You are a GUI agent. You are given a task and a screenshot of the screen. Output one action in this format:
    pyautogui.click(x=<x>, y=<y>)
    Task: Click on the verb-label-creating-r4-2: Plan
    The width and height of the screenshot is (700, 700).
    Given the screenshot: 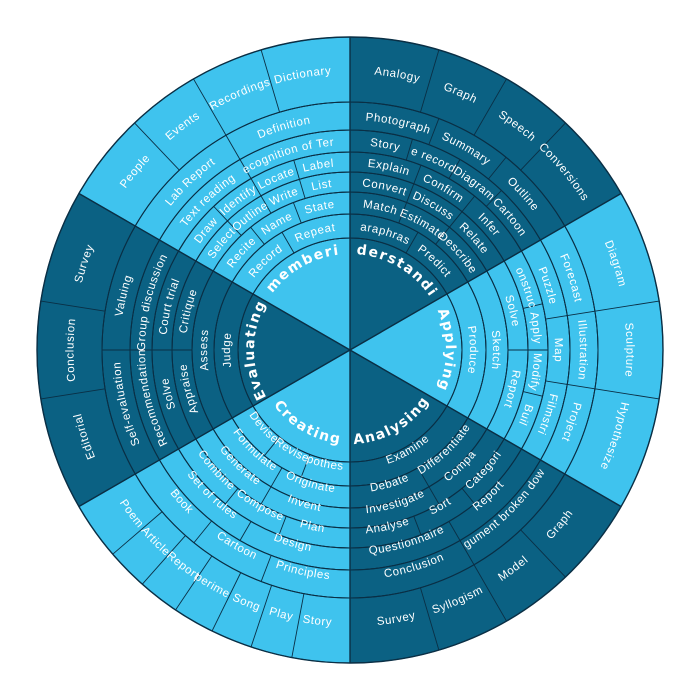 What is the action you would take?
    pyautogui.click(x=312, y=526)
    